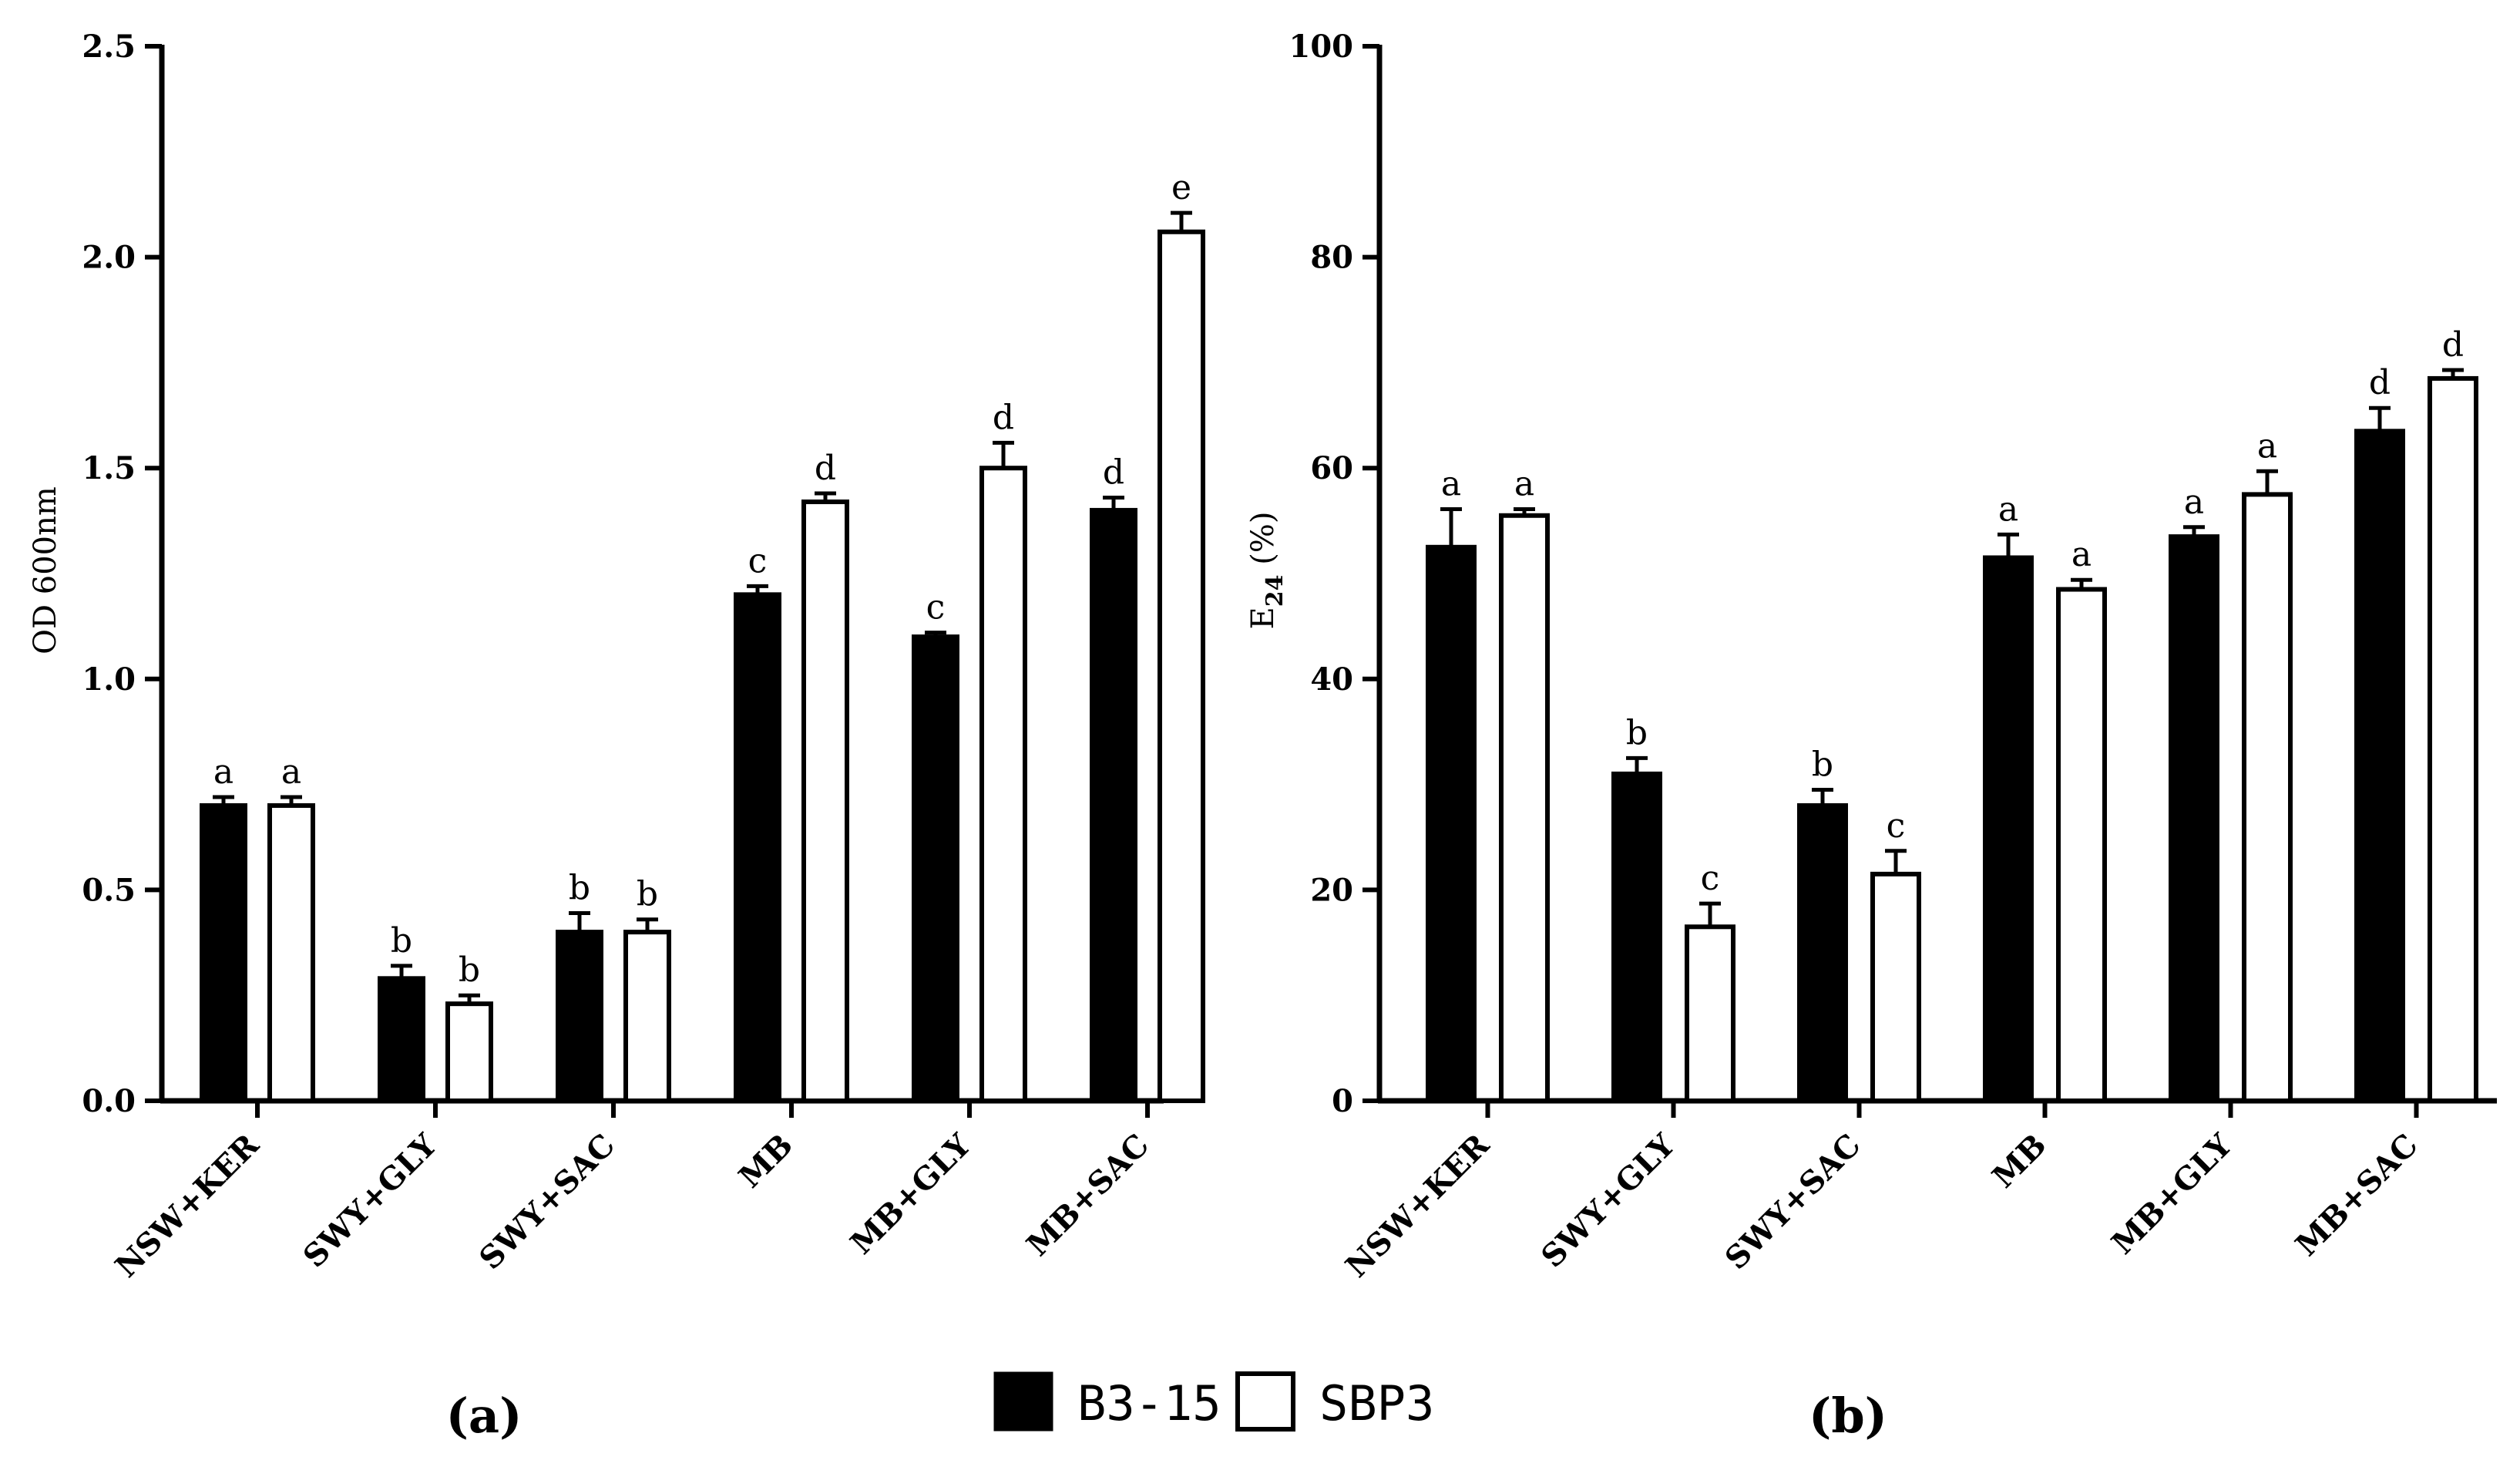 The height and width of the screenshot is (1477, 2520). Describe the element at coordinates (1265, 1402) in the screenshot. I see `legend-swatch-sbp3` at that location.